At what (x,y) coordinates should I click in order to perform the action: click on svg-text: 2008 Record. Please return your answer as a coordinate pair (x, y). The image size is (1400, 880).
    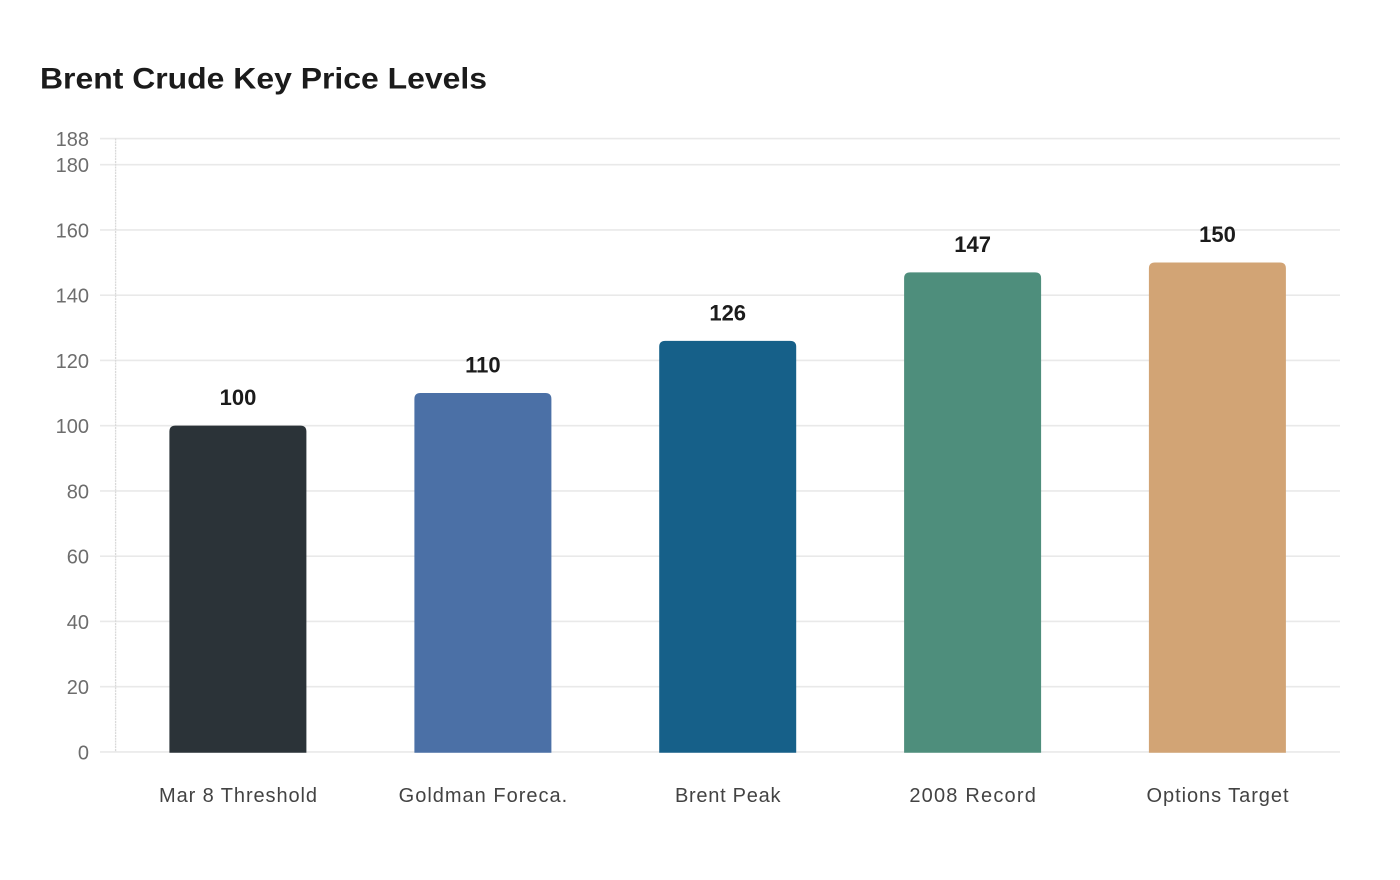
    Looking at the image, I should click on (972, 796).